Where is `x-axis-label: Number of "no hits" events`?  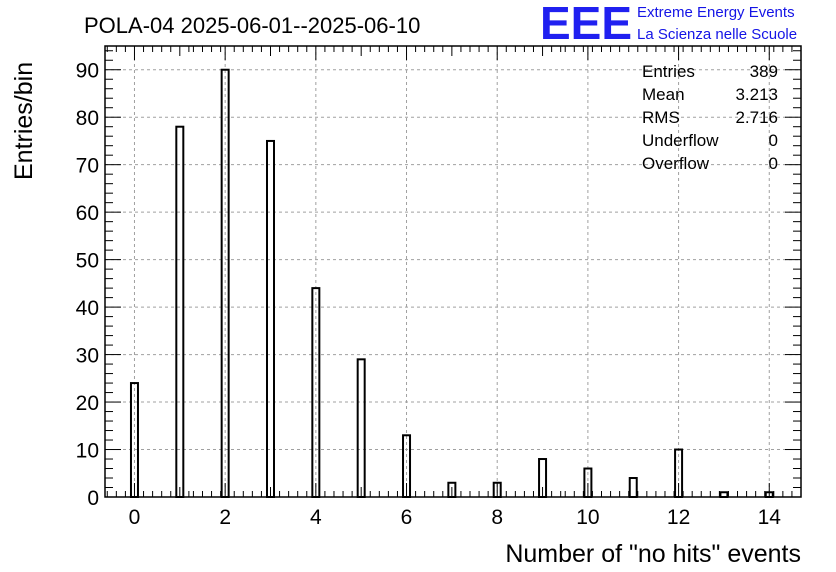
x-axis-label: Number of "no hits" events is located at coordinates (653, 554).